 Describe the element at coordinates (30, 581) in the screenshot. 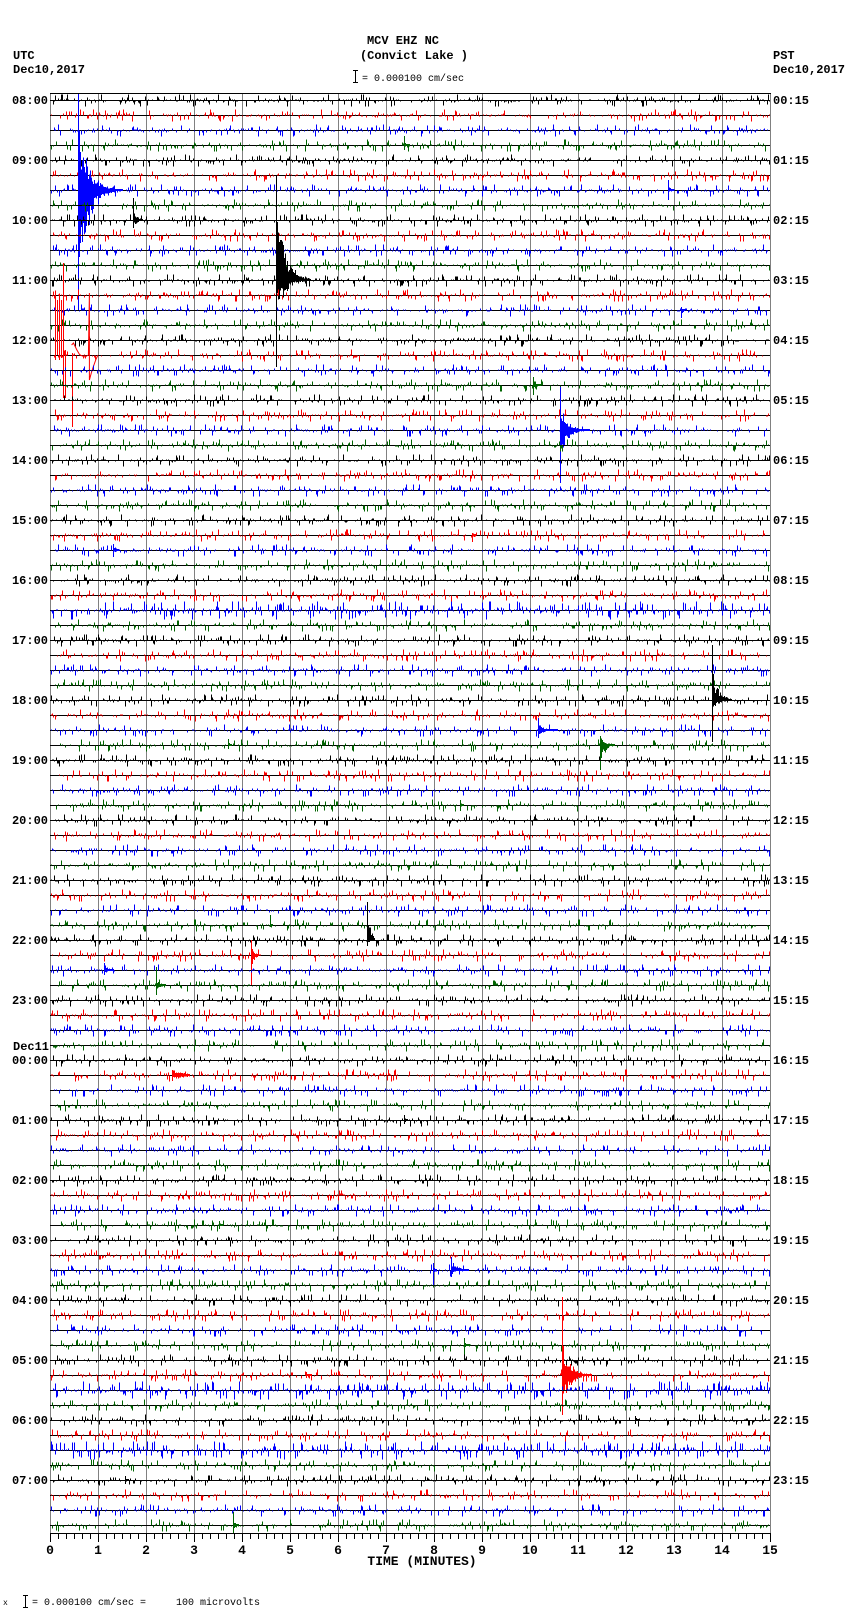

I see `utc-hour-label: 16:00` at that location.